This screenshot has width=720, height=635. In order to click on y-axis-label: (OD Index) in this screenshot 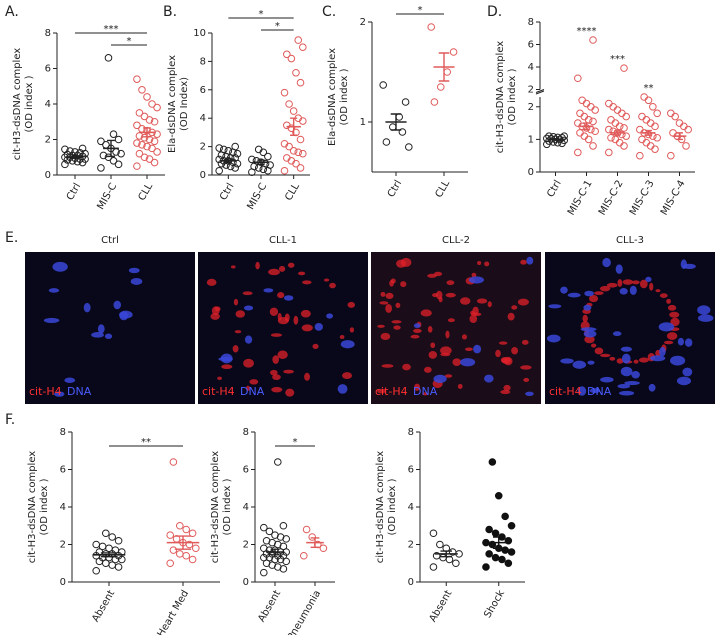, I will do `click(184, 104)`.